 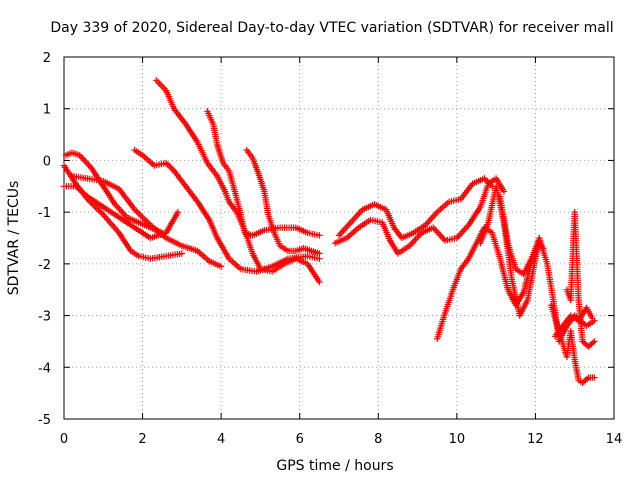 I want to click on x-tick-label: 6, so click(x=300, y=439).